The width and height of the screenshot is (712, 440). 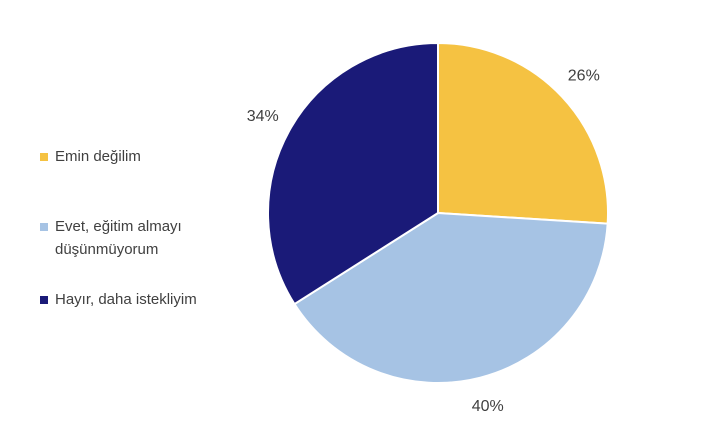 What do you see at coordinates (126, 299) in the screenshot?
I see `legend-label: Hayır, daha istekliyim` at bounding box center [126, 299].